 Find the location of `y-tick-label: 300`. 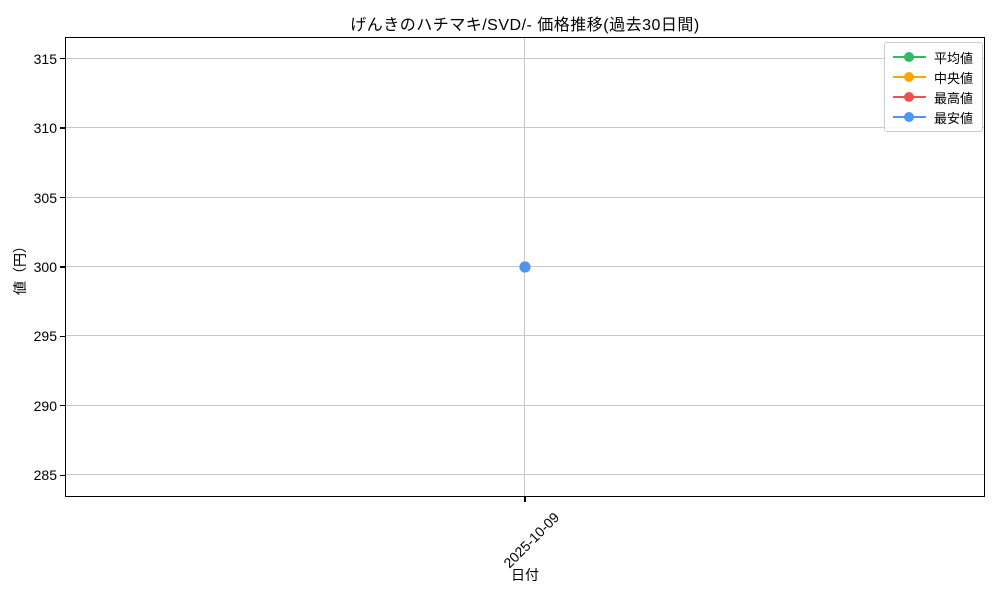

y-tick-label: 300 is located at coordinates (45, 267).